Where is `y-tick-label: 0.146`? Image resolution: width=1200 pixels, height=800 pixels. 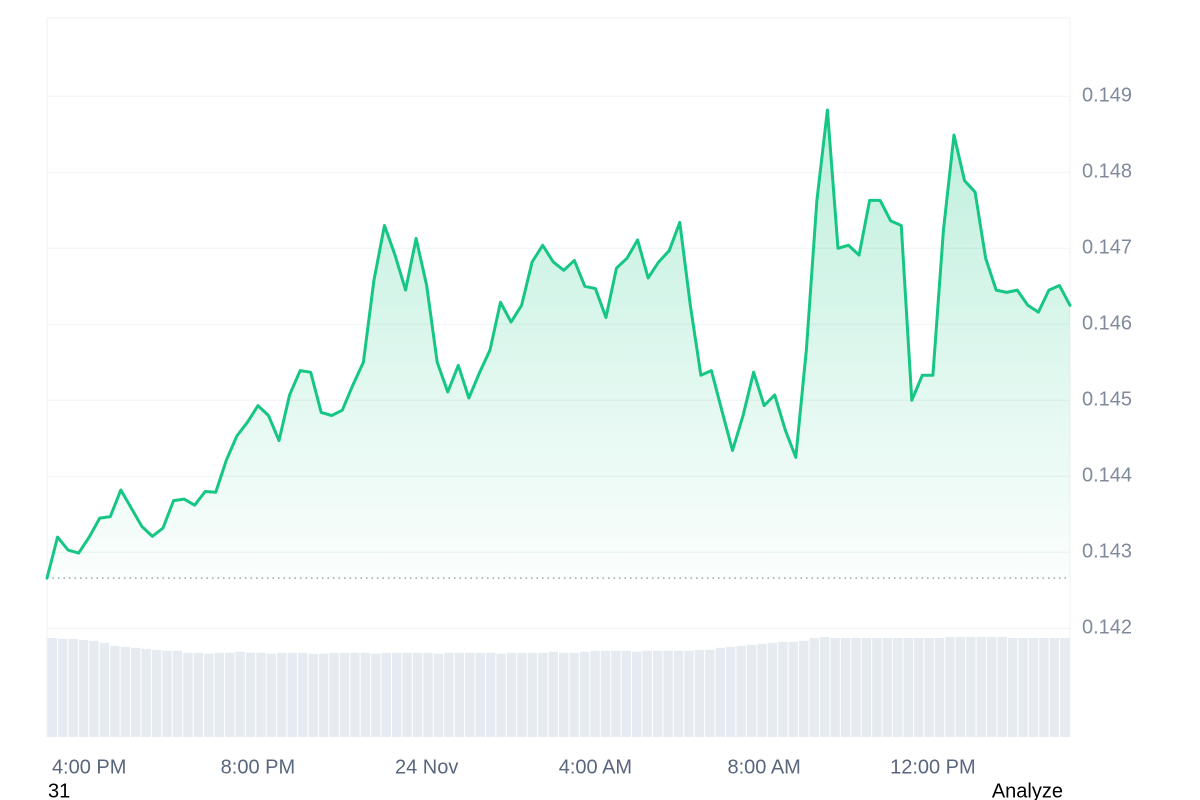 y-tick-label: 0.146 is located at coordinates (1107, 324).